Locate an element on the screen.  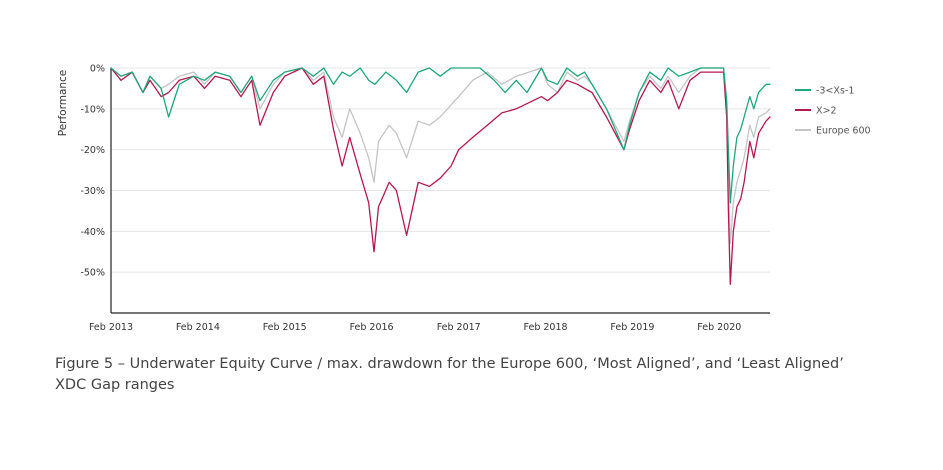
legend: -3<Xs-1 X>2 Europe 600 is located at coordinates (833, 111).